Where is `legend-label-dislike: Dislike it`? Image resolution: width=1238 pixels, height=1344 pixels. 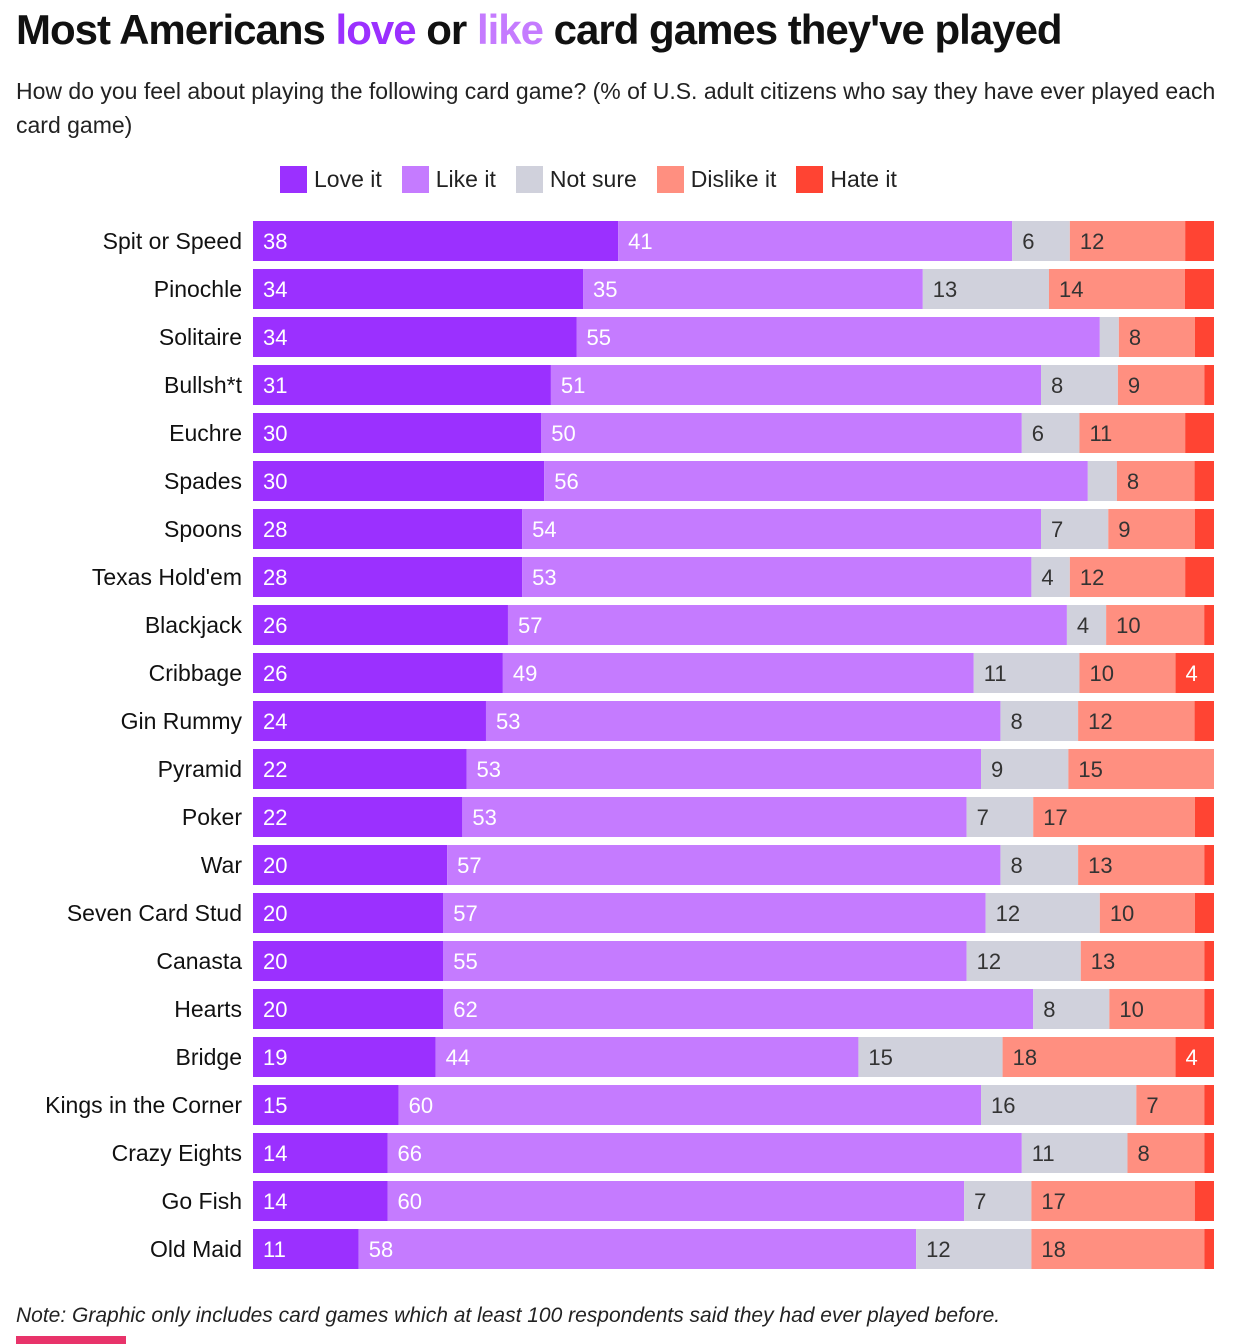 legend-label-dislike: Dislike it is located at coordinates (733, 178).